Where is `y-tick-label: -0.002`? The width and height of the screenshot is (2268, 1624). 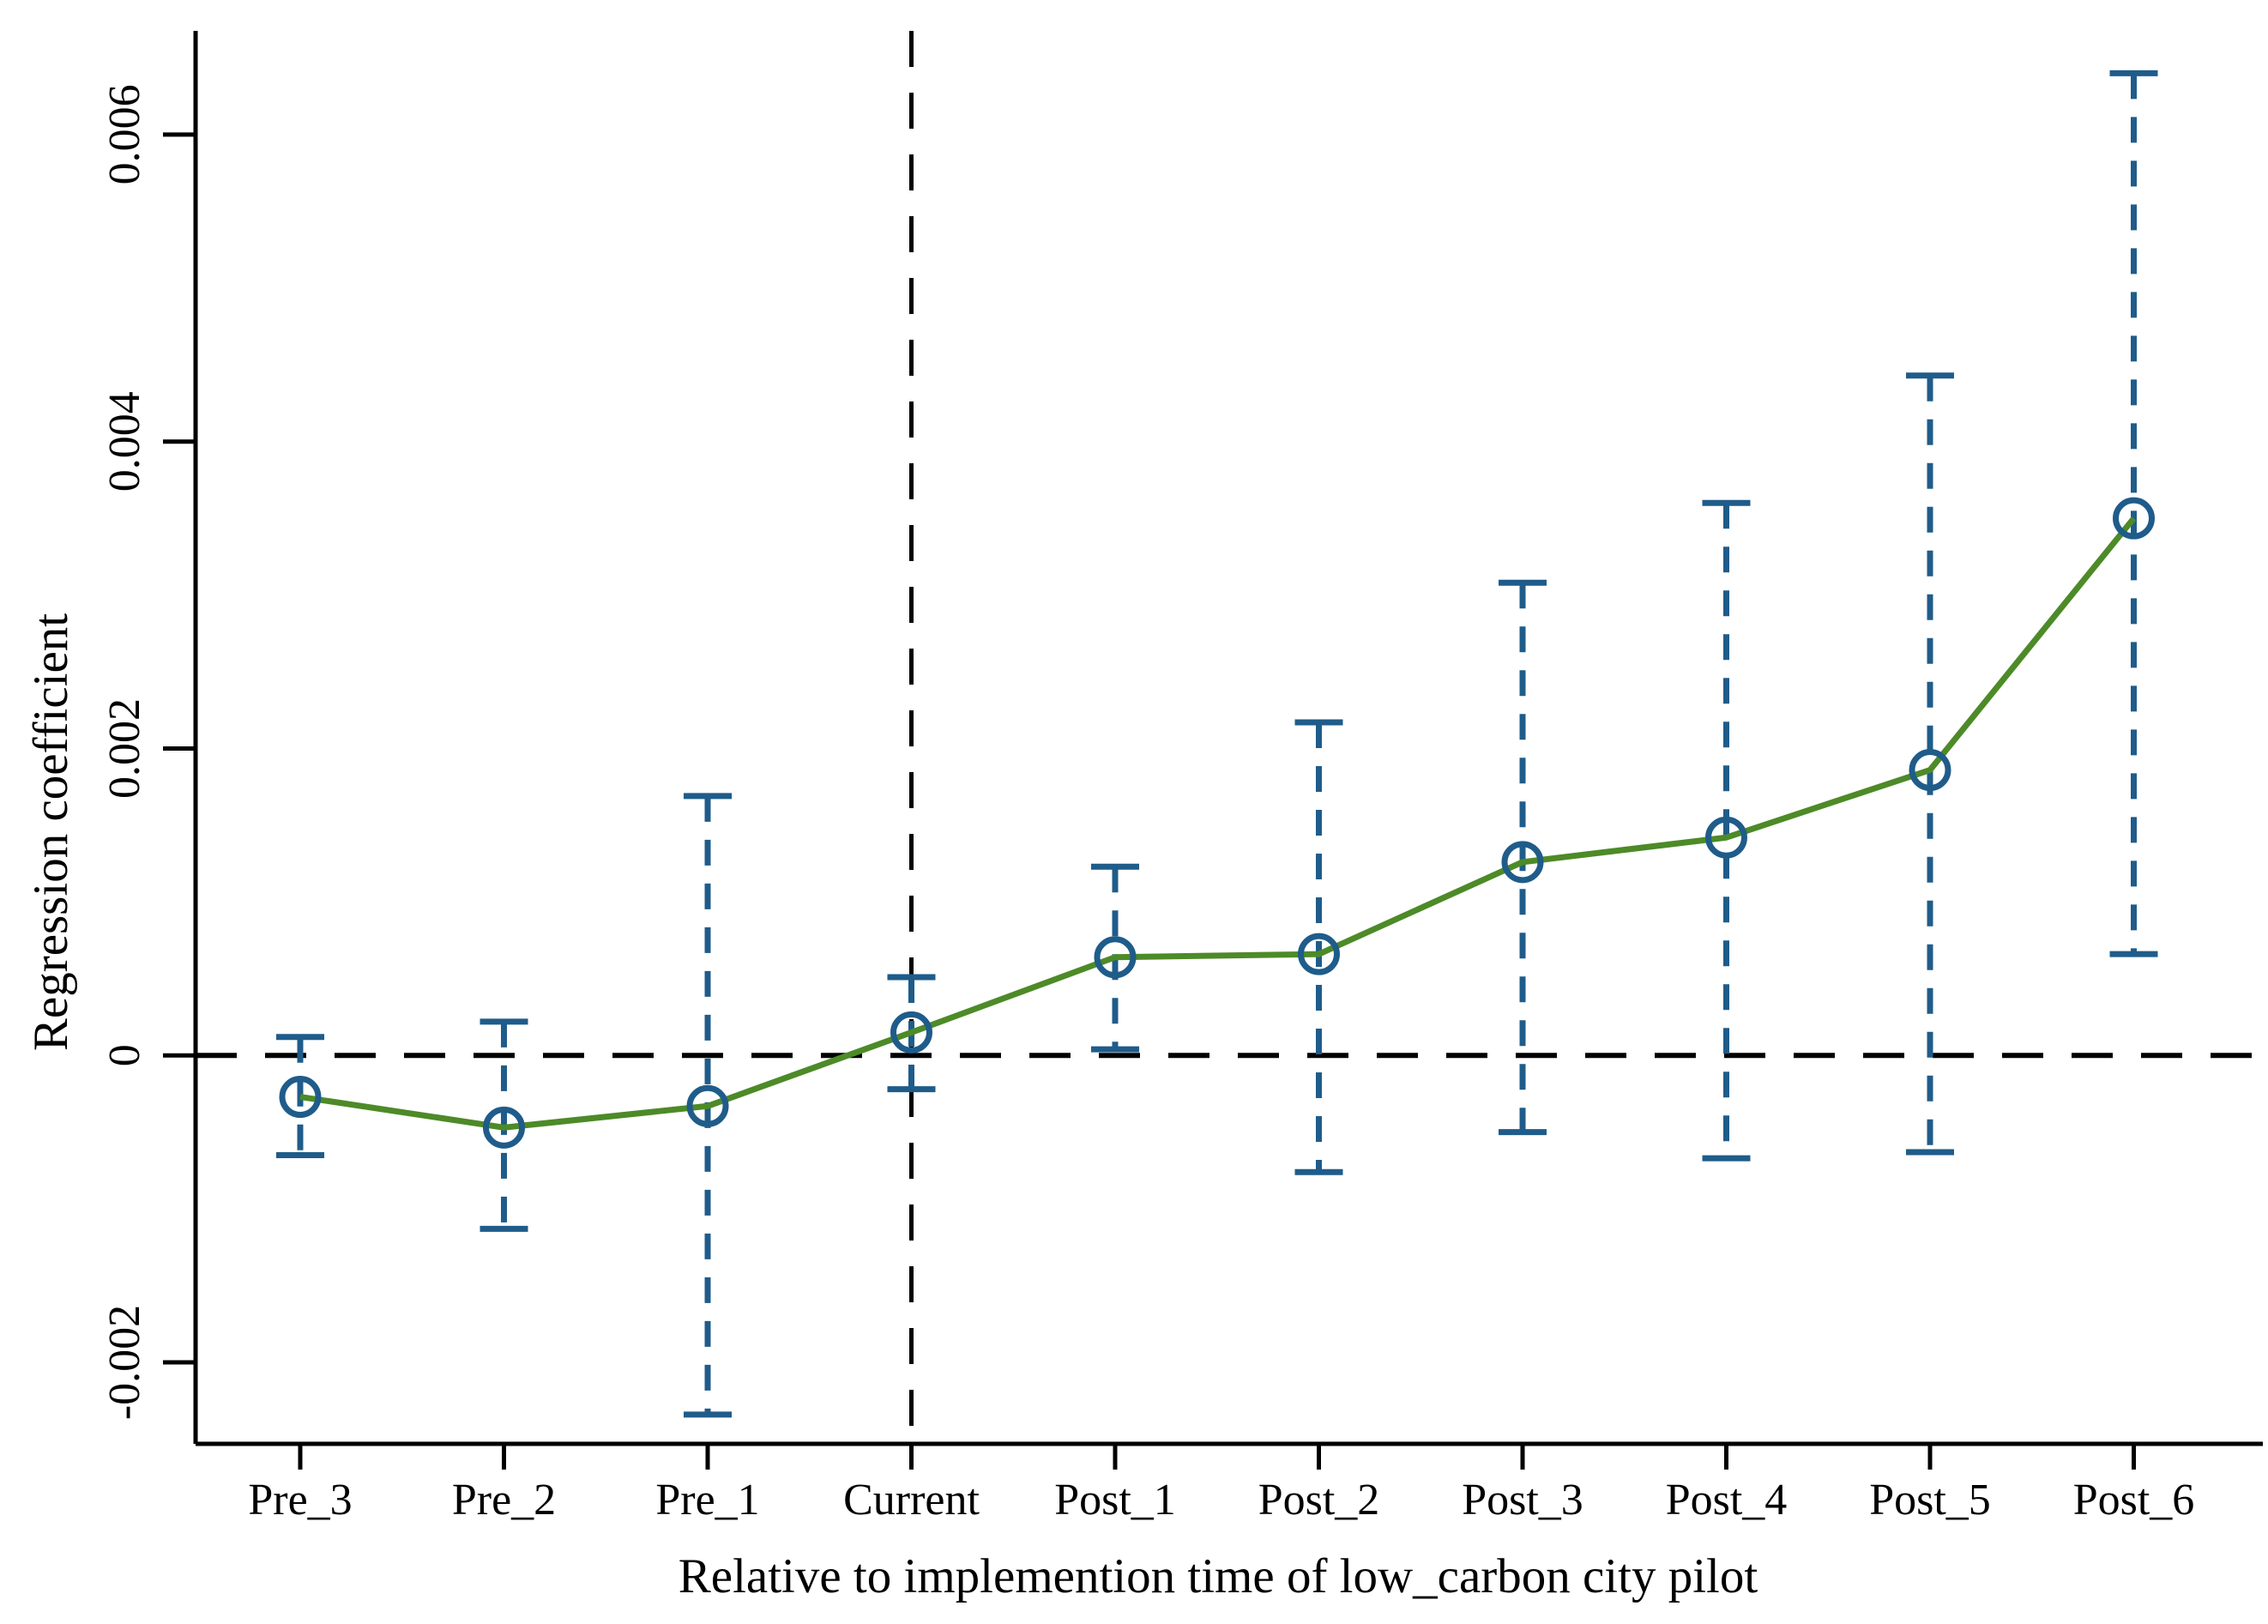 y-tick-label: -0.002 is located at coordinates (125, 1362).